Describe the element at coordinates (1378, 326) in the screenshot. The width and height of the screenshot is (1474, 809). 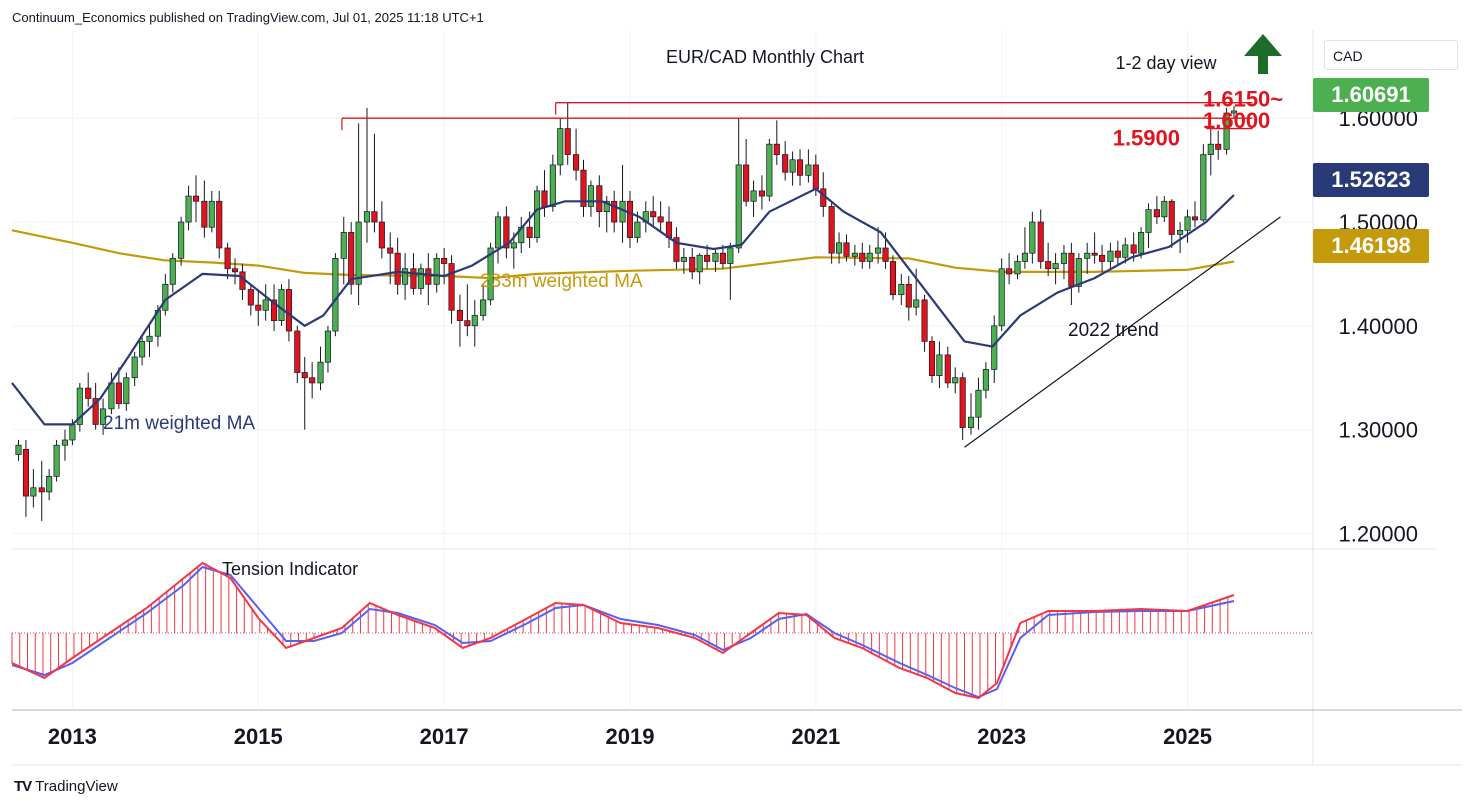
I see `y-tick-label: 1.40000` at that location.